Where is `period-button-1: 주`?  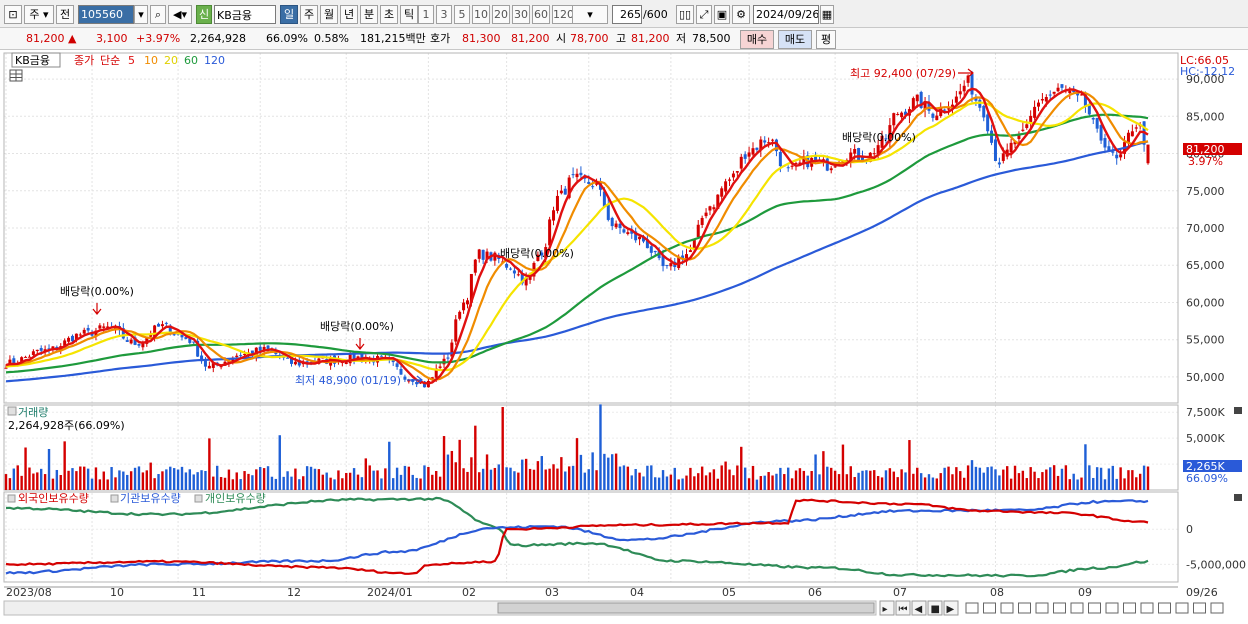 period-button-1: 주 is located at coordinates (309, 14).